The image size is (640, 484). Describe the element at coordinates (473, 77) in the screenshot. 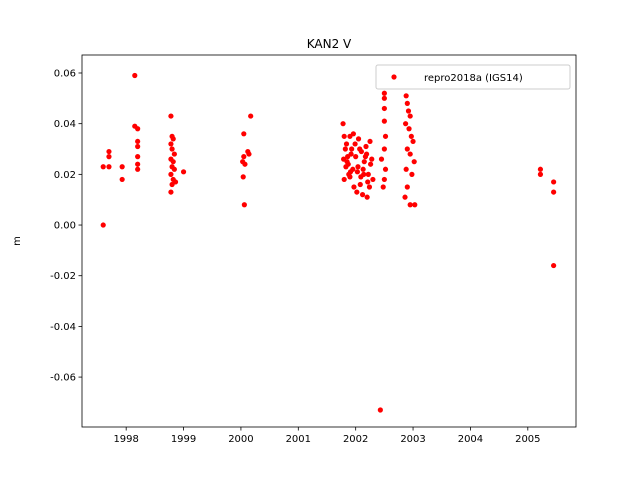

I see `legend-box` at that location.